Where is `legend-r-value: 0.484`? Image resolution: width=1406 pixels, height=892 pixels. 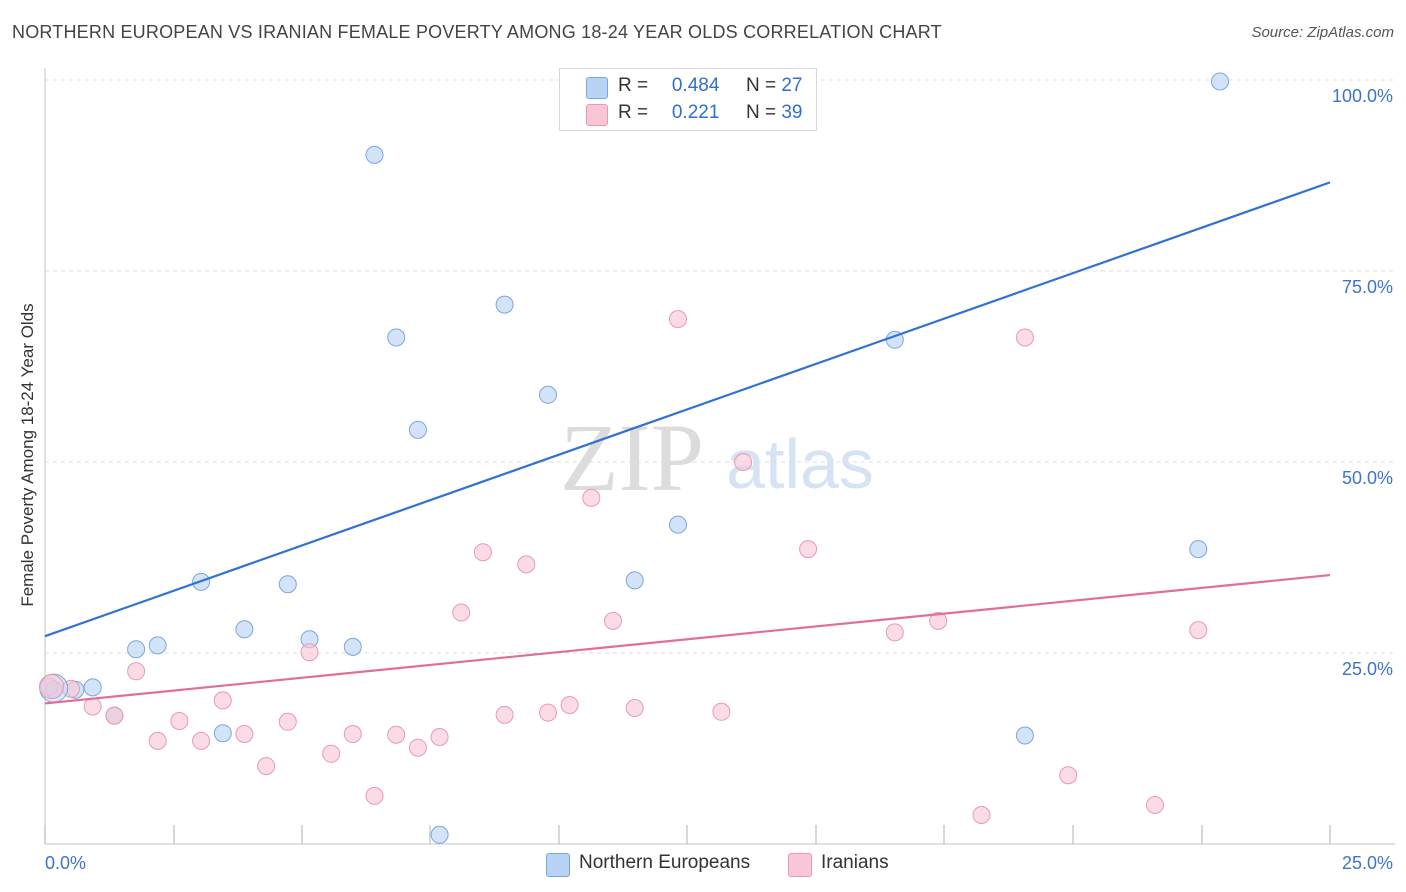 legend-r-value: 0.484 is located at coordinates (695, 85).